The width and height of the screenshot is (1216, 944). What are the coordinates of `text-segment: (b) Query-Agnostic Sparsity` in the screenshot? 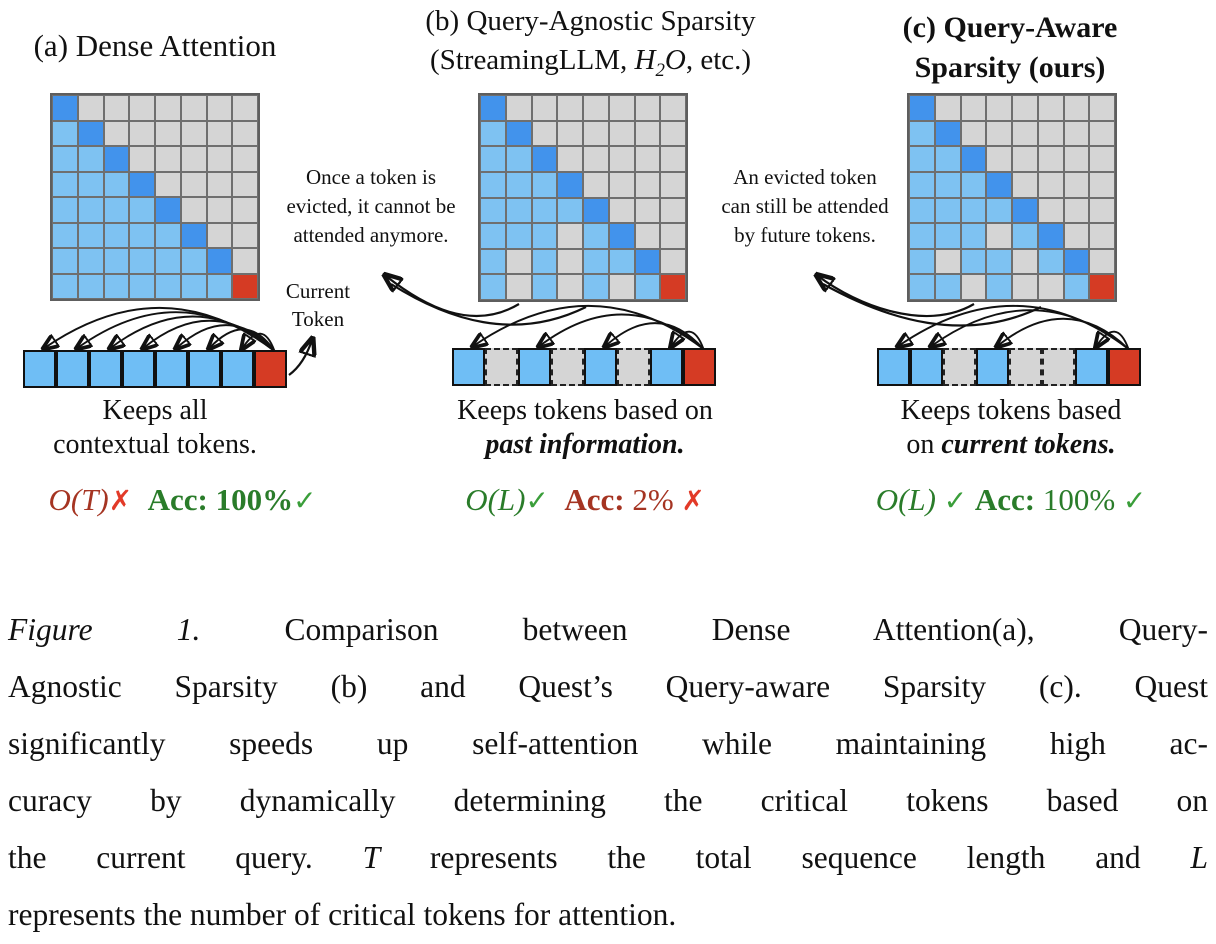 It's located at (590, 21).